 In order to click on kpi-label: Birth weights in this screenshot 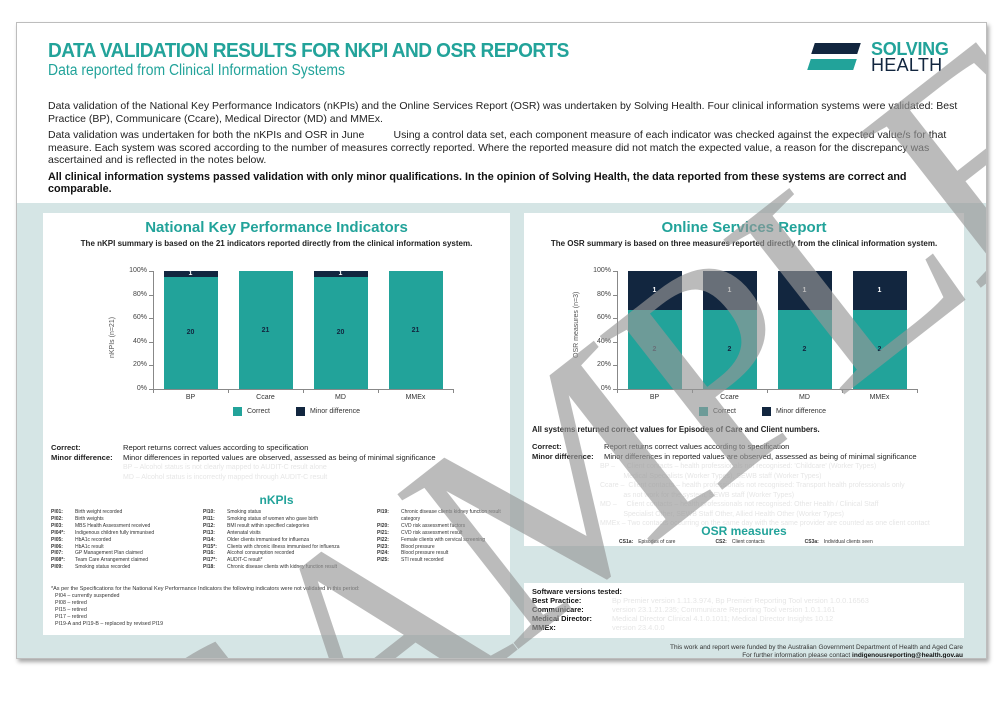, I will do `click(89, 518)`.